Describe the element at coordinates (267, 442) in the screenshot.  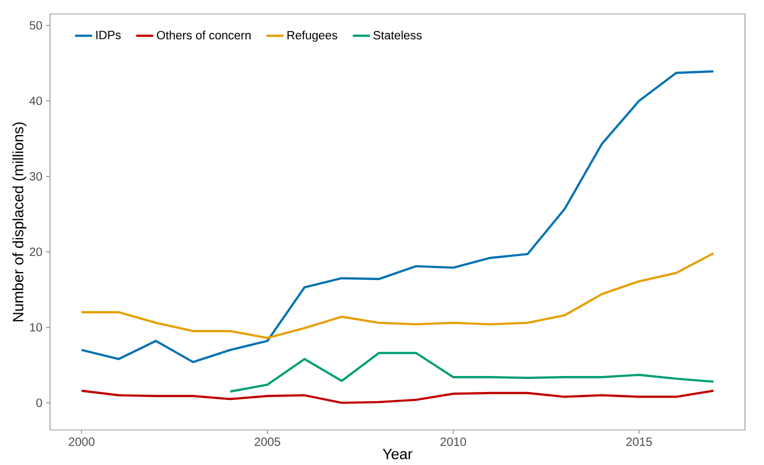
I see `x-tick-label: 2005` at that location.